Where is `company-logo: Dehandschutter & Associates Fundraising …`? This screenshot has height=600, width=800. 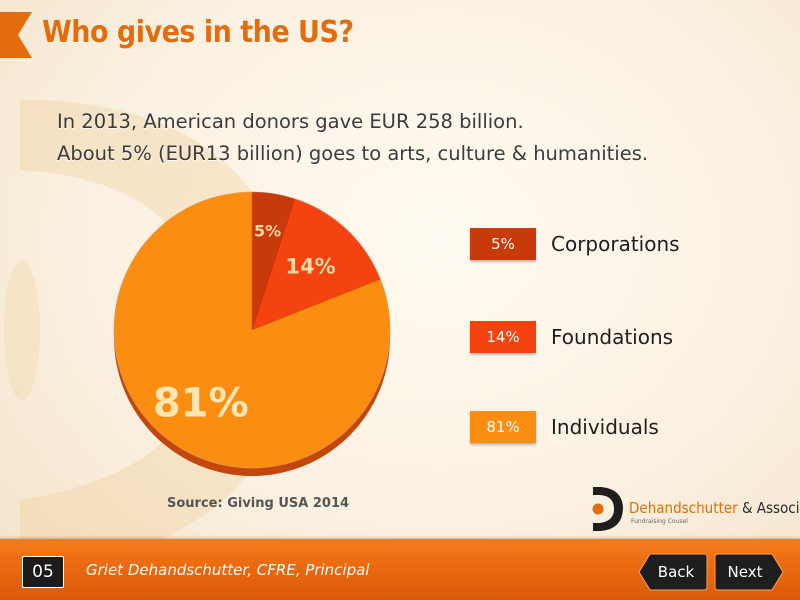
company-logo: Dehandschutter & Associates Fundraising … is located at coordinates (694, 509).